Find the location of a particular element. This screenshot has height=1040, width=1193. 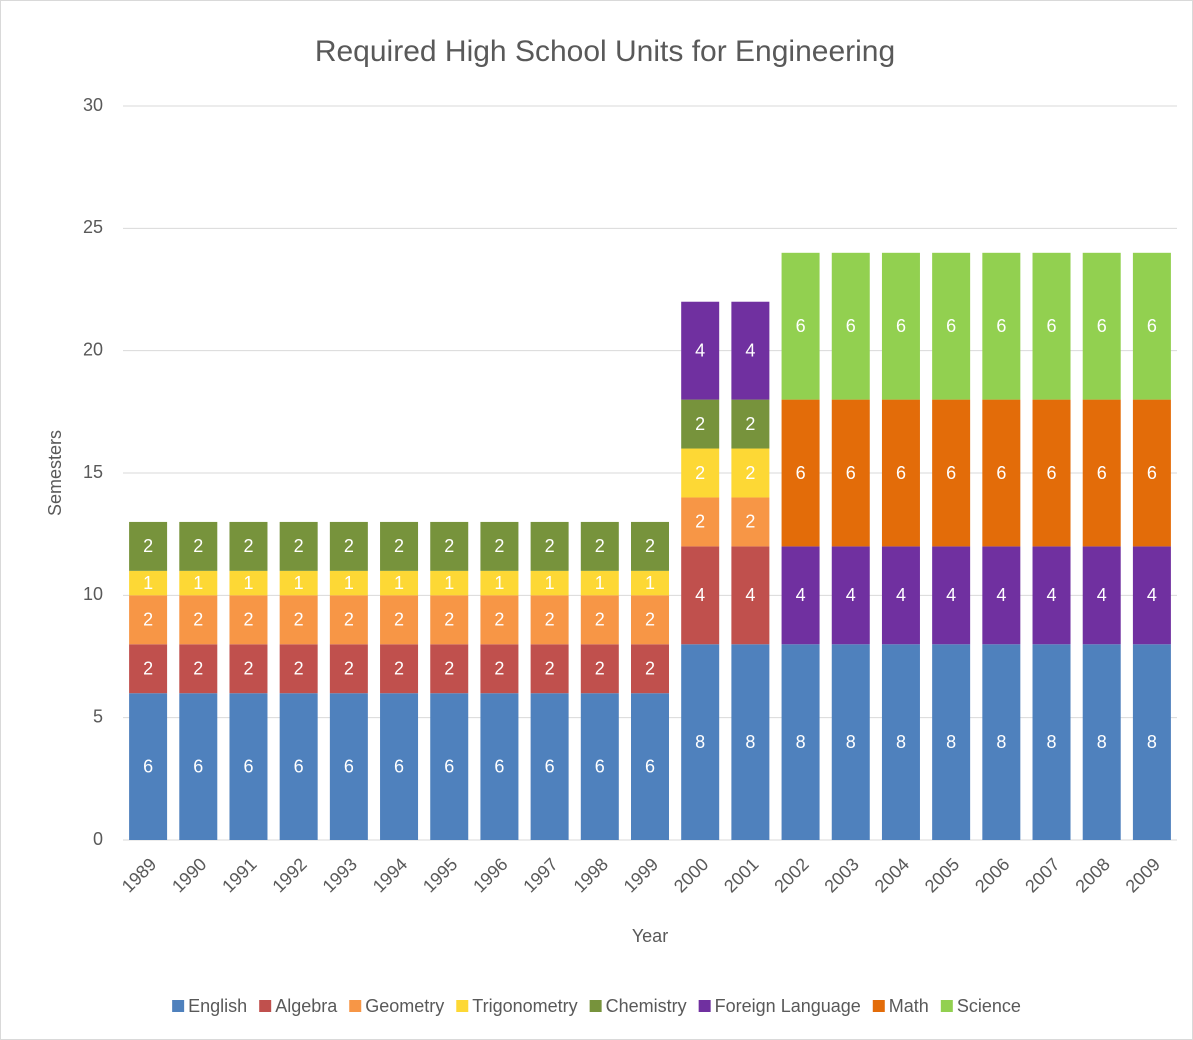

y-tick-label: 25 is located at coordinates (93, 227).